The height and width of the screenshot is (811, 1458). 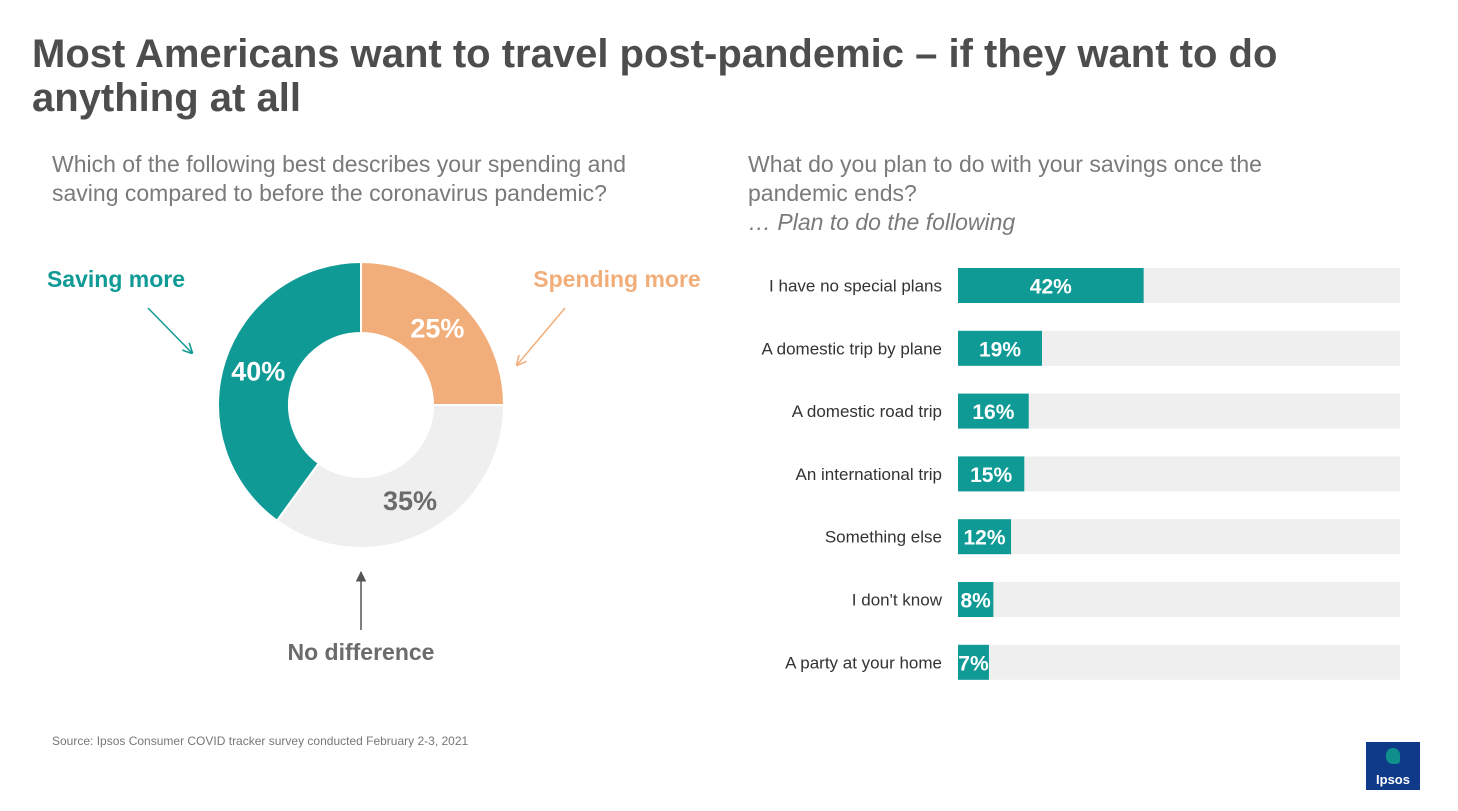 What do you see at coordinates (852, 348) in the screenshot?
I see `bar-category-label: A domestic trip by plane` at bounding box center [852, 348].